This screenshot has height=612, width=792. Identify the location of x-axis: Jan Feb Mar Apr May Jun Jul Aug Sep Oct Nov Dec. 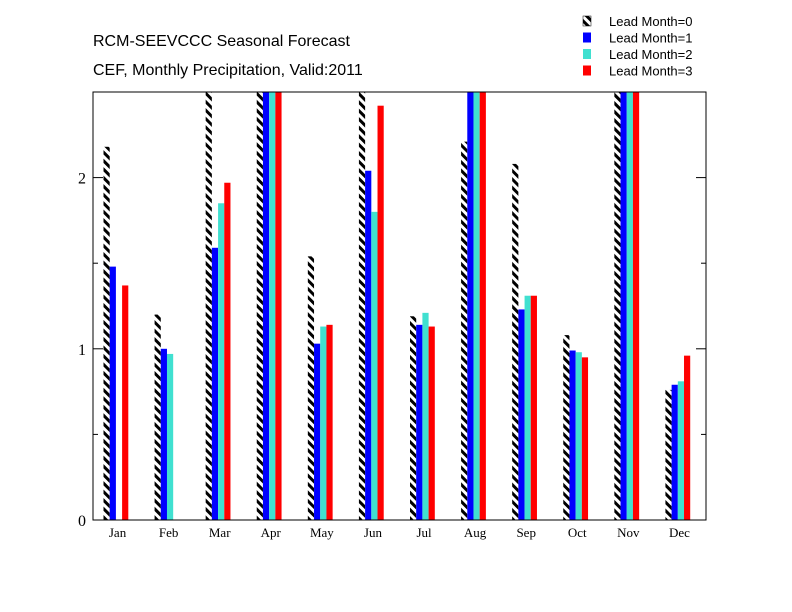
(399, 532).